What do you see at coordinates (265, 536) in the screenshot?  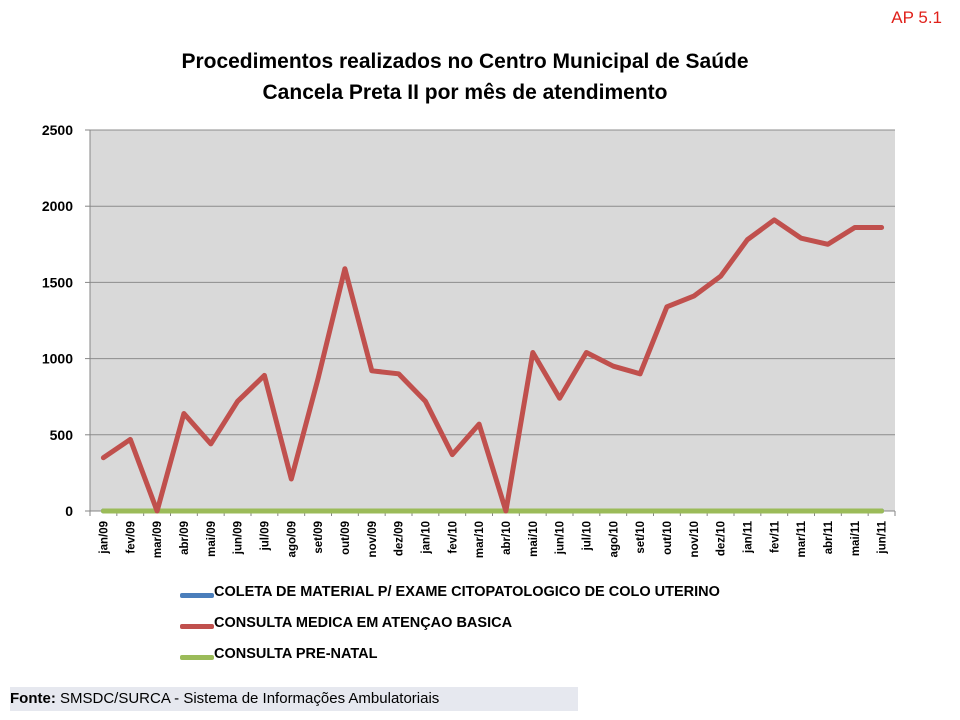 I see `x-tick-label: jul/09` at bounding box center [265, 536].